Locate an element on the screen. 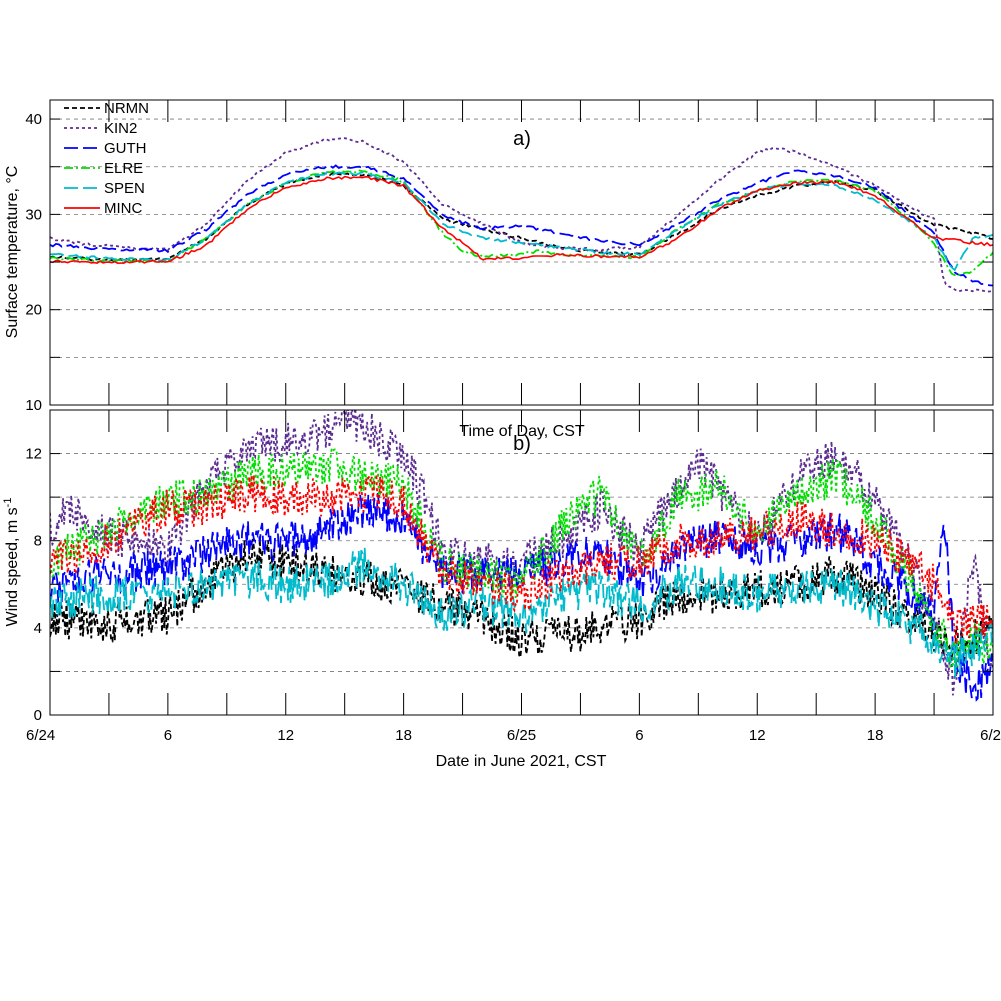  panel-b-ylabel-sup: -1 is located at coordinates (8, 503).